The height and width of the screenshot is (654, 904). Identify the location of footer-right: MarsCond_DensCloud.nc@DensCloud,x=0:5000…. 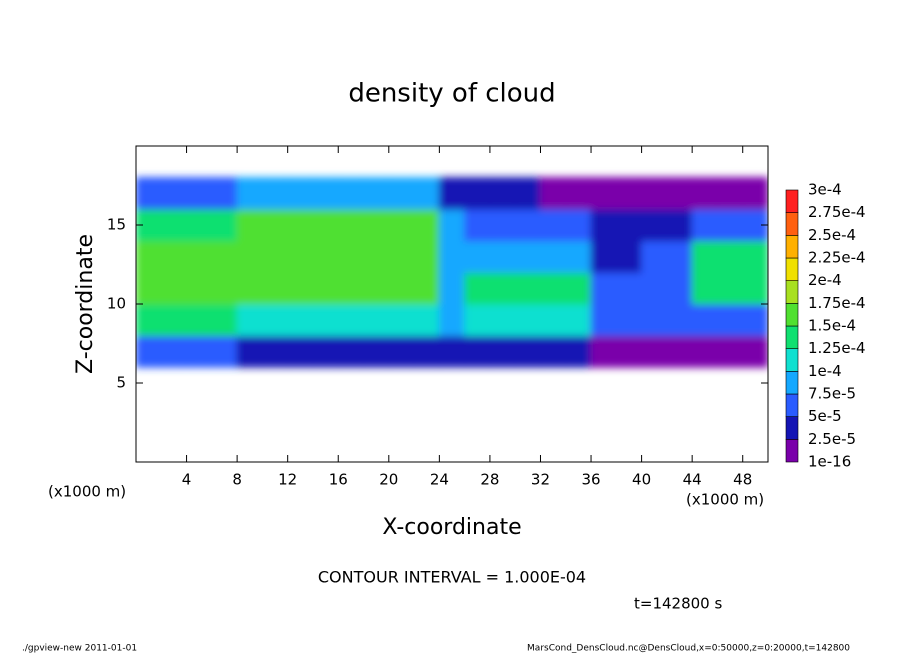
(688, 649).